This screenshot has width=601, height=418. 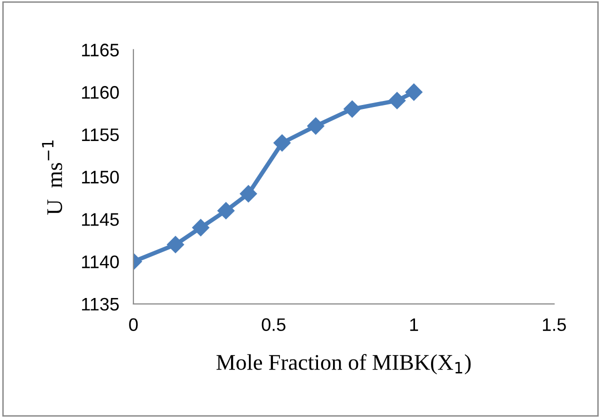 What do you see at coordinates (52, 177) in the screenshot?
I see `y-axis-title: U ms$^{−1}$` at bounding box center [52, 177].